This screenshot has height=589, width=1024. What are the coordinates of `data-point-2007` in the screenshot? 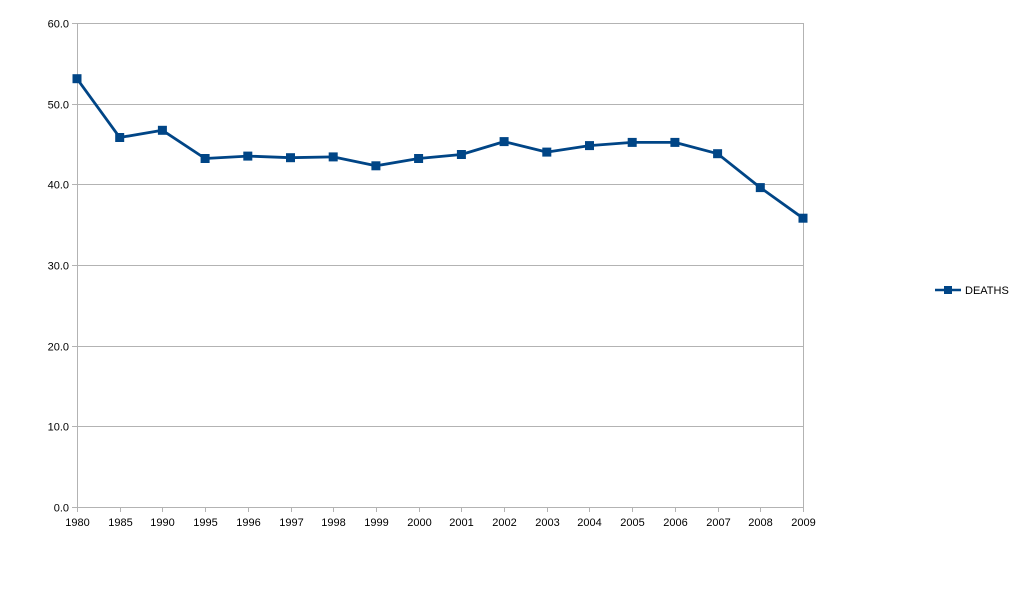 It's located at (718, 154).